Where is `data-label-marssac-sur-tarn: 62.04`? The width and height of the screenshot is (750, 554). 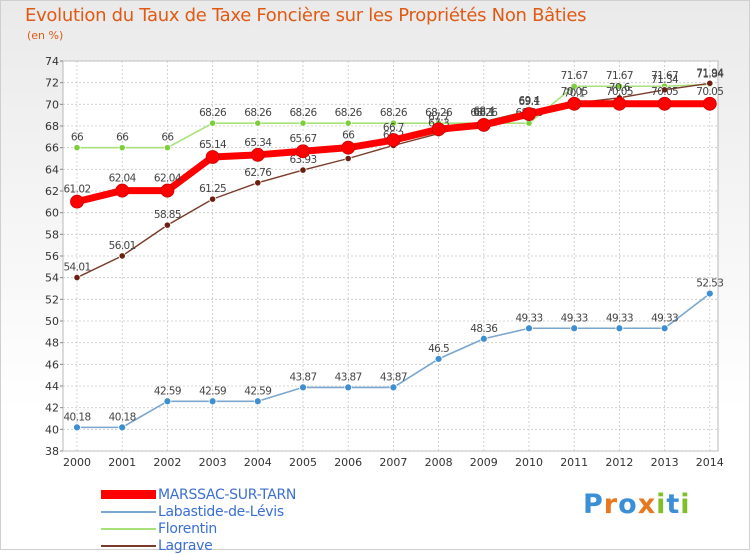 data-label-marssac-sur-tarn: 62.04 is located at coordinates (123, 179).